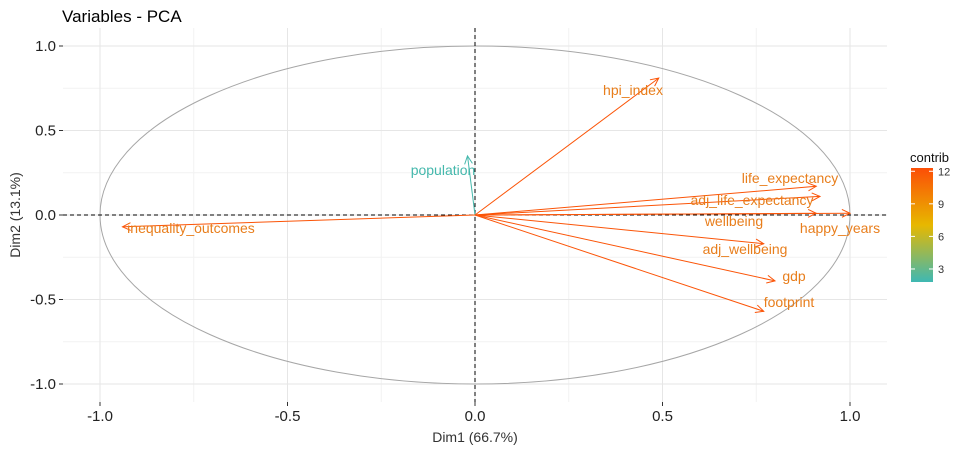 Image resolution: width=969 pixels, height=450 pixels. Describe the element at coordinates (45, 131) in the screenshot. I see `y-tick-label: 0.5` at that location.